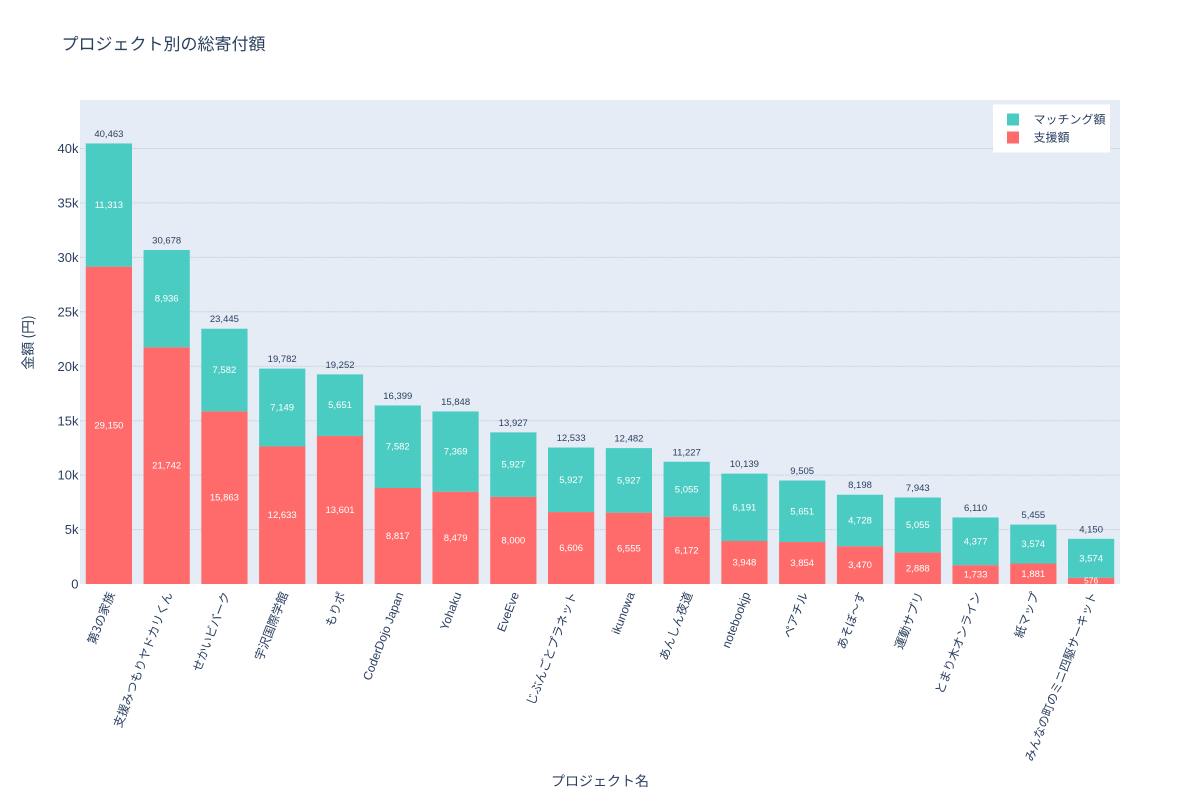 The height and width of the screenshot is (800, 1200). I want to click on svg-text: 23,445, so click(224, 319).